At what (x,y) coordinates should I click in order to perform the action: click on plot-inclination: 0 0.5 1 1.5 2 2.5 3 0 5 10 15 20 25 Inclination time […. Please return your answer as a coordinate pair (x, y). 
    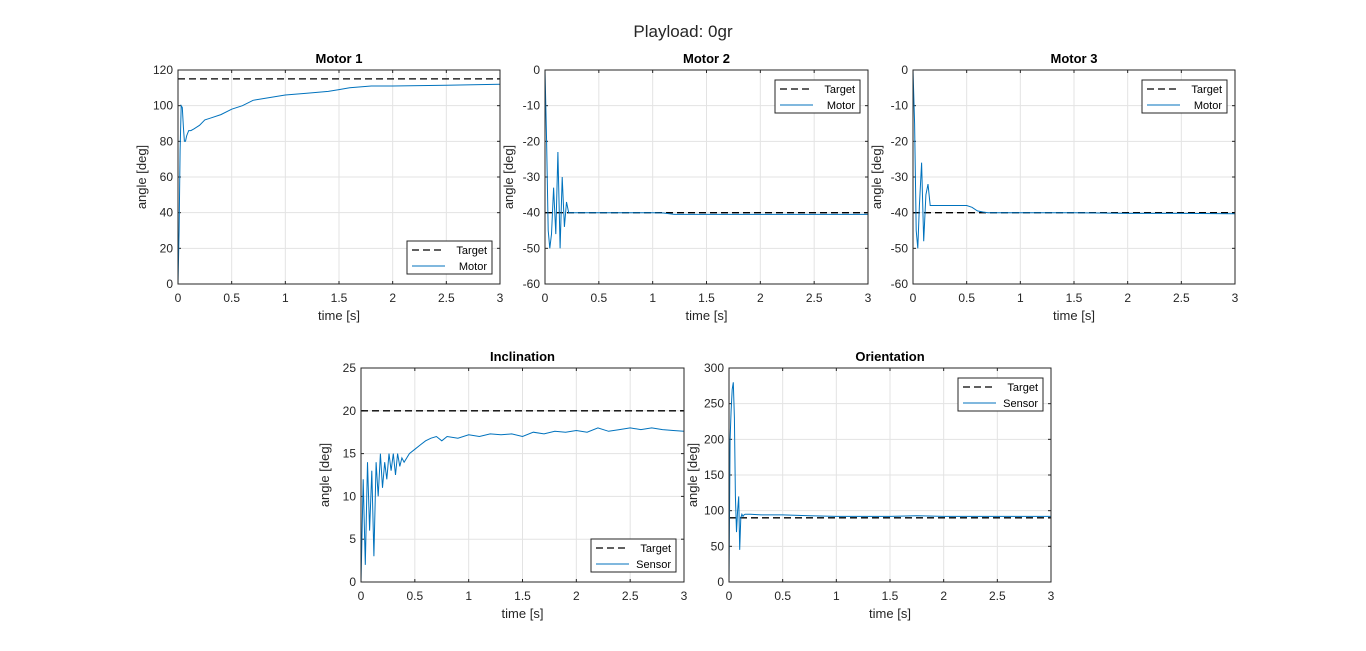
    Looking at the image, I should click on (502, 485).